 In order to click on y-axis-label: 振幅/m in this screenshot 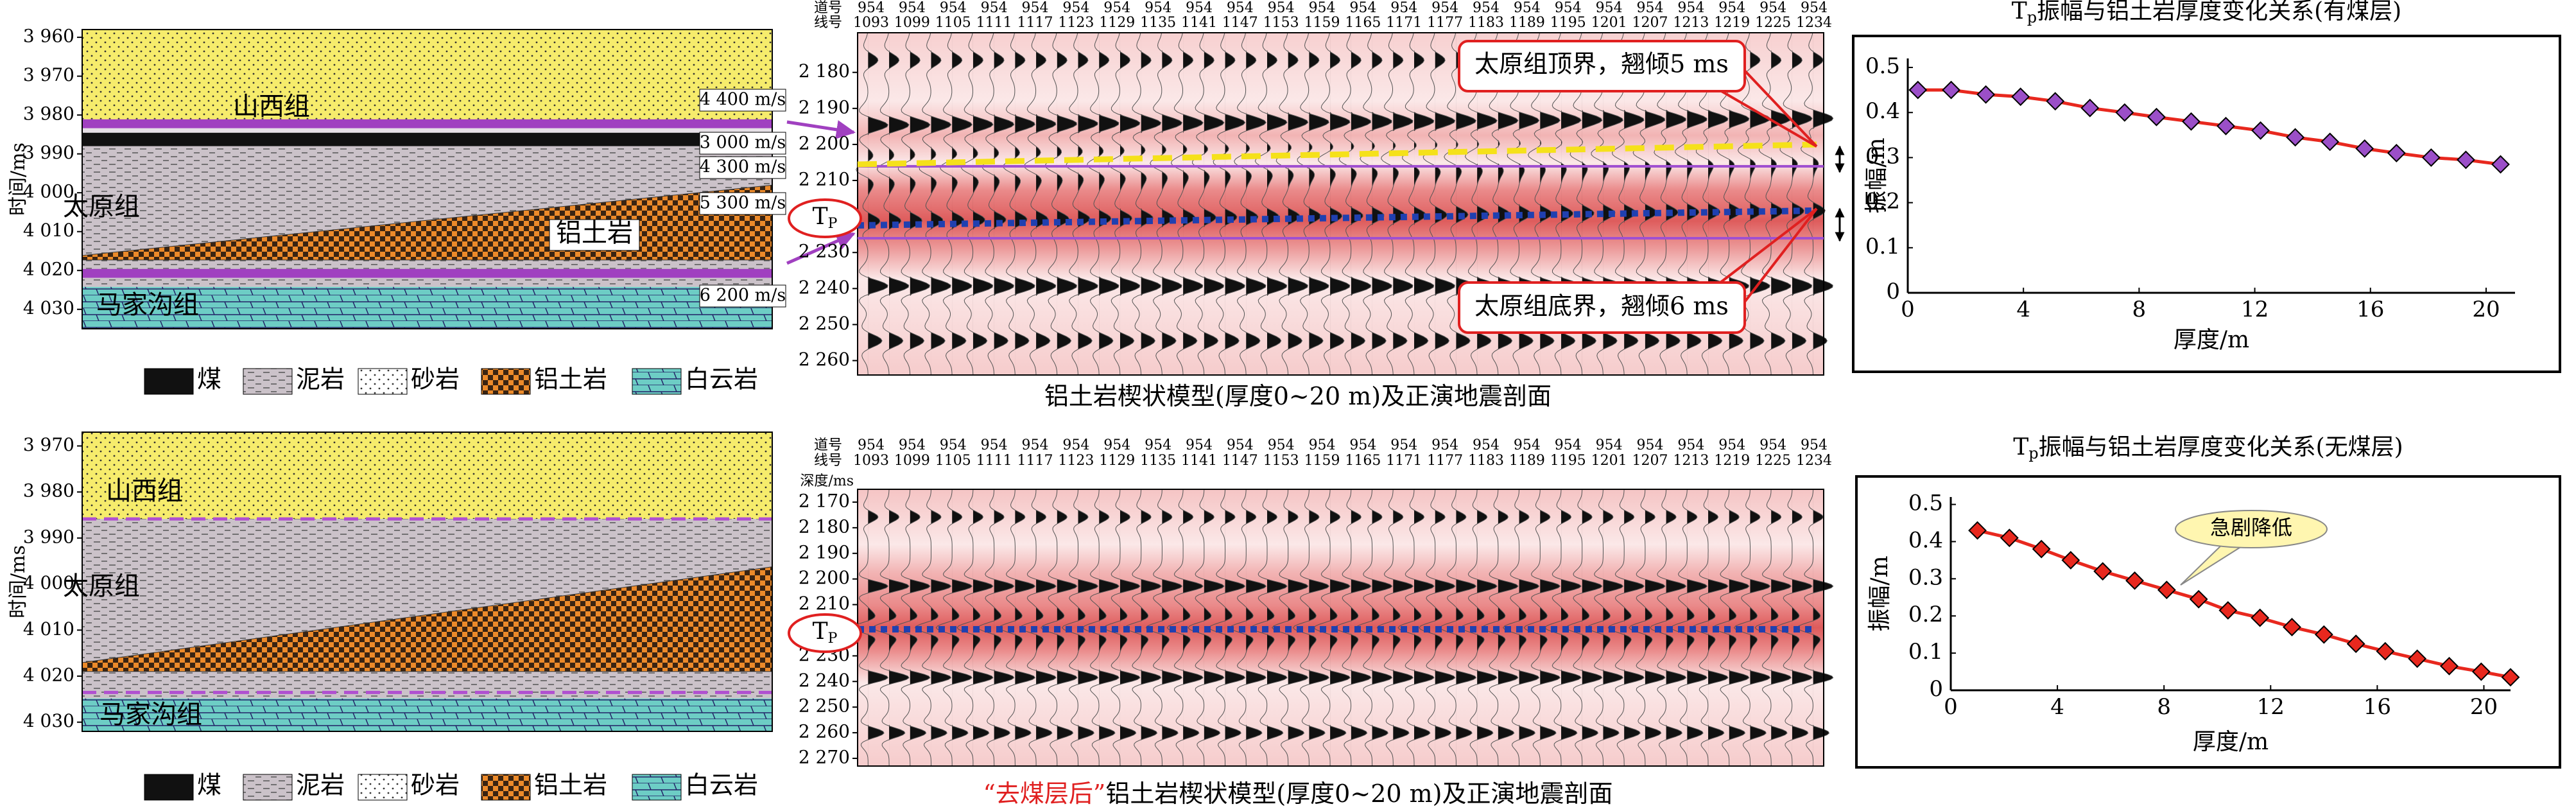, I will do `click(1876, 175)`.